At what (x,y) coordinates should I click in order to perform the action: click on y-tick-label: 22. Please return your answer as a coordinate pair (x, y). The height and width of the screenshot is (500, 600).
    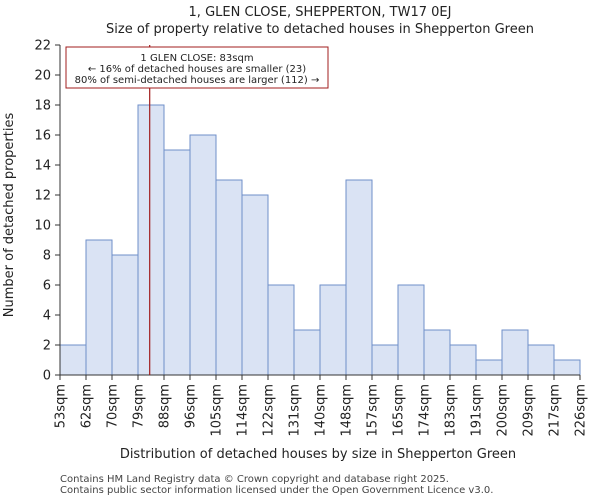
    Looking at the image, I should click on (42, 46).